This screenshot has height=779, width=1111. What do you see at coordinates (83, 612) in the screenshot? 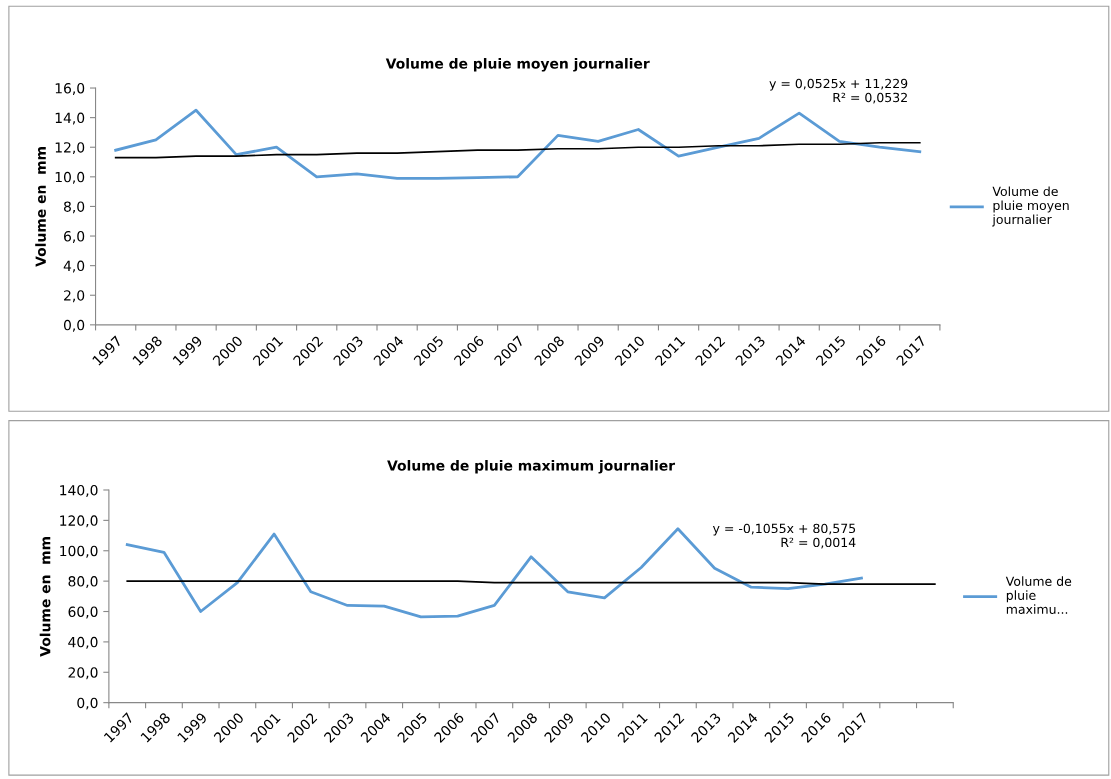
I see `y-tick-label: 60,0` at bounding box center [83, 612].